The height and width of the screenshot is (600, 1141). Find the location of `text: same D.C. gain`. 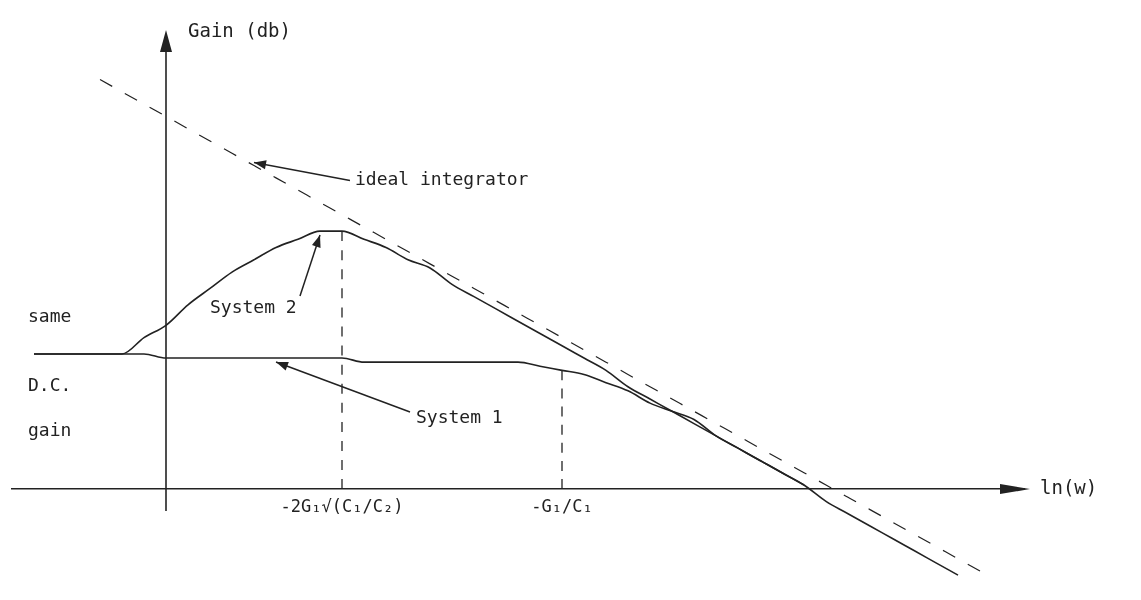

text: same D.C. gain is located at coordinates (50, 372).